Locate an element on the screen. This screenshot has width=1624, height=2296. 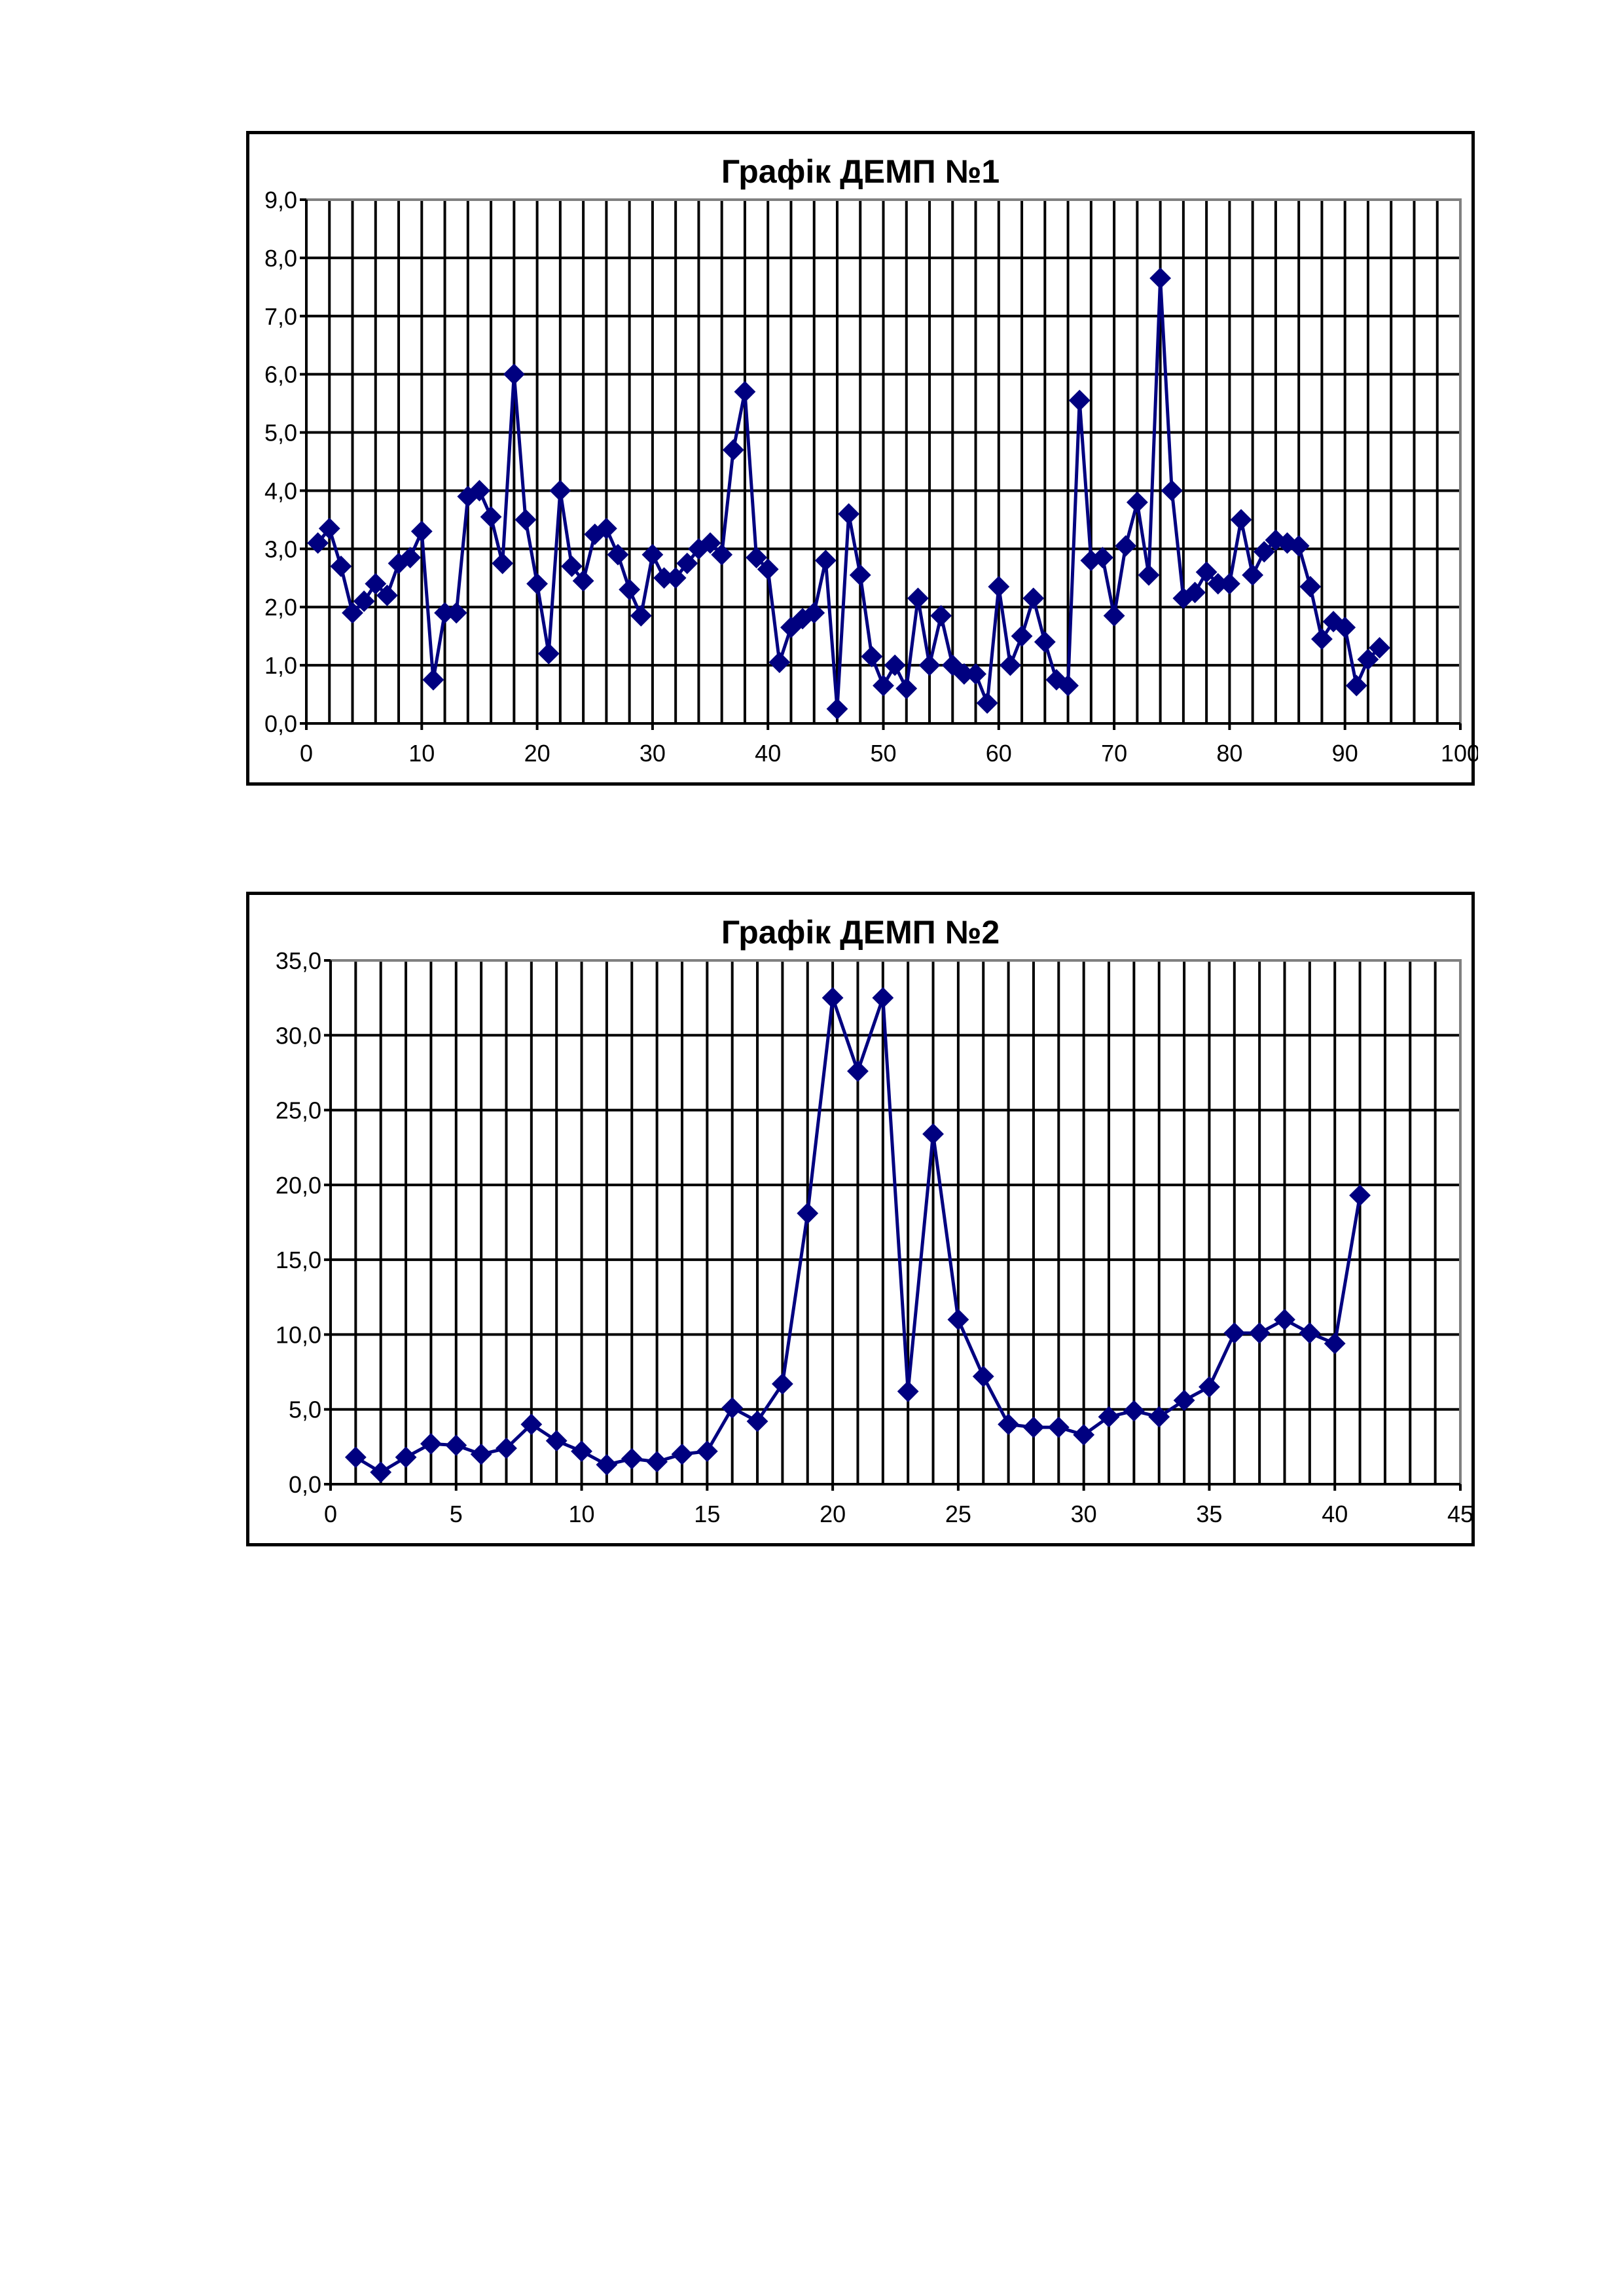
y-tick-label: 2,0 is located at coordinates (280, 607).